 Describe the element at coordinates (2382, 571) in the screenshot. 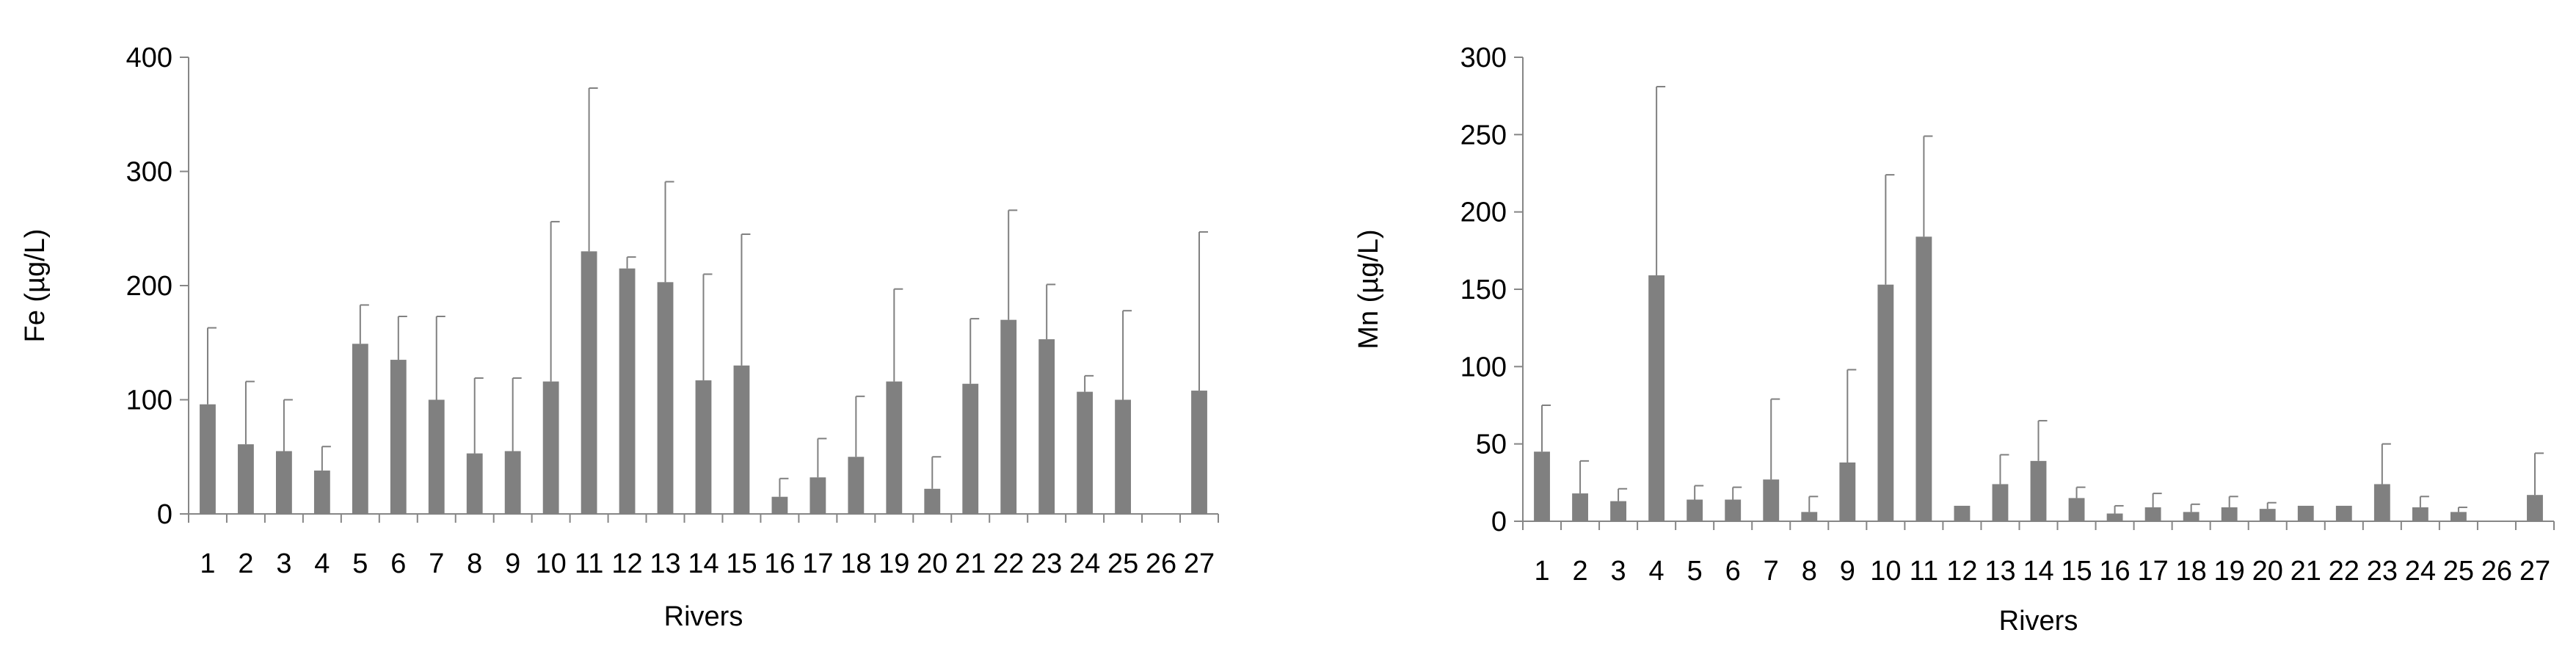

I see `x-tick-label: 23` at that location.